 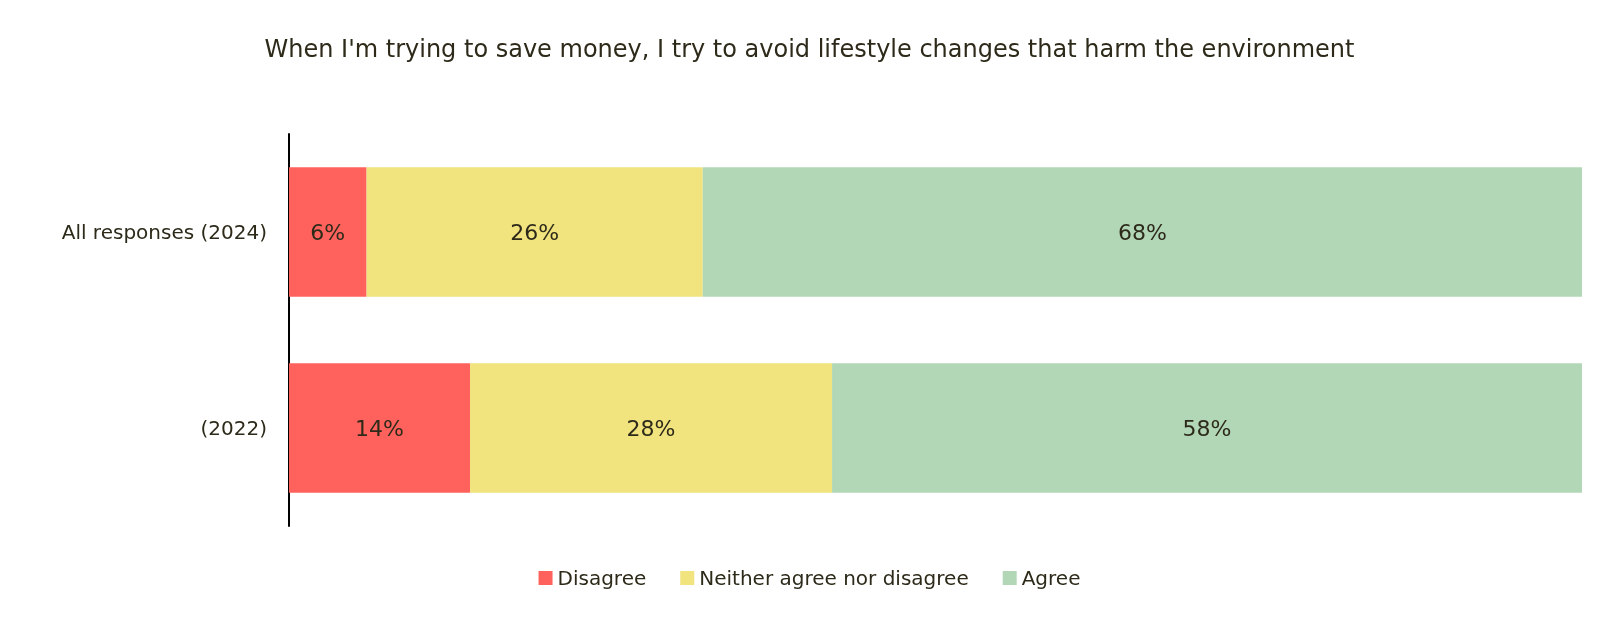 I want to click on data-label: 6%, so click(x=328, y=232).